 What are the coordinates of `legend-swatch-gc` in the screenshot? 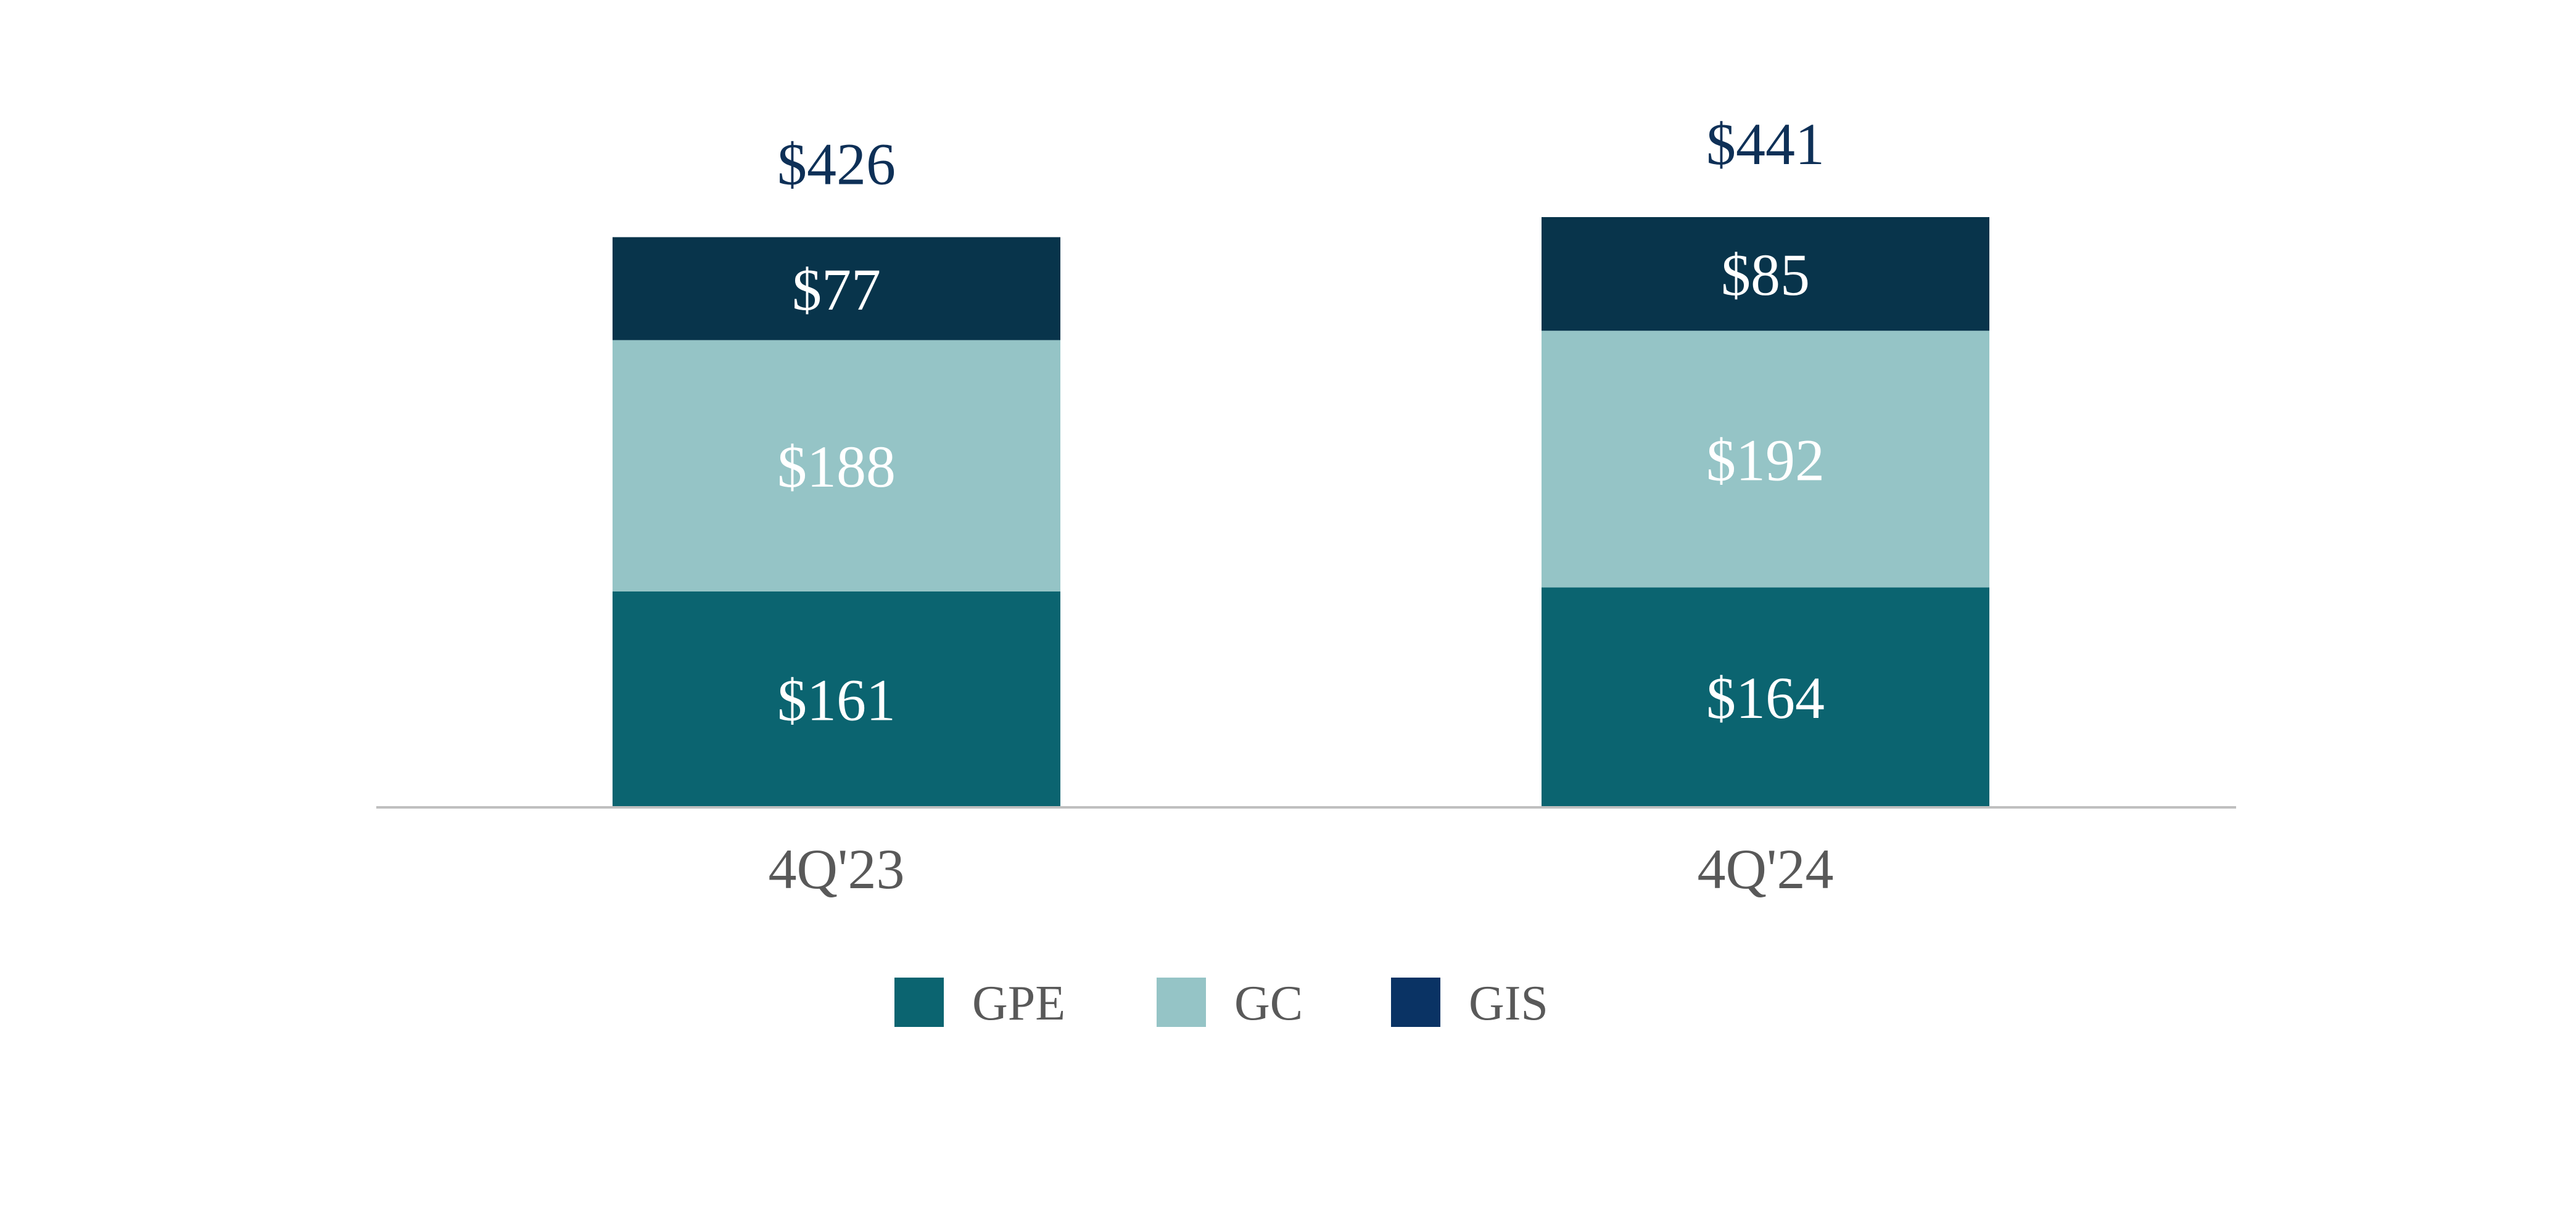 It's located at (1181, 1002).